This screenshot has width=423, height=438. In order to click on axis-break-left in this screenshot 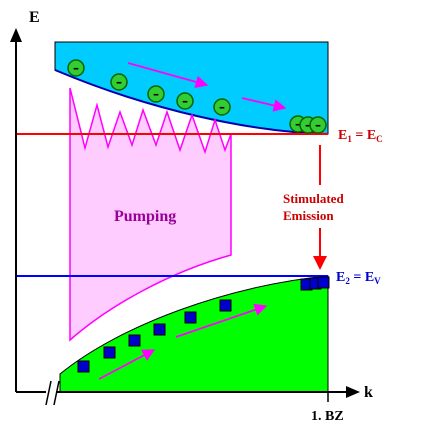, I will do `click(48, 393)`.